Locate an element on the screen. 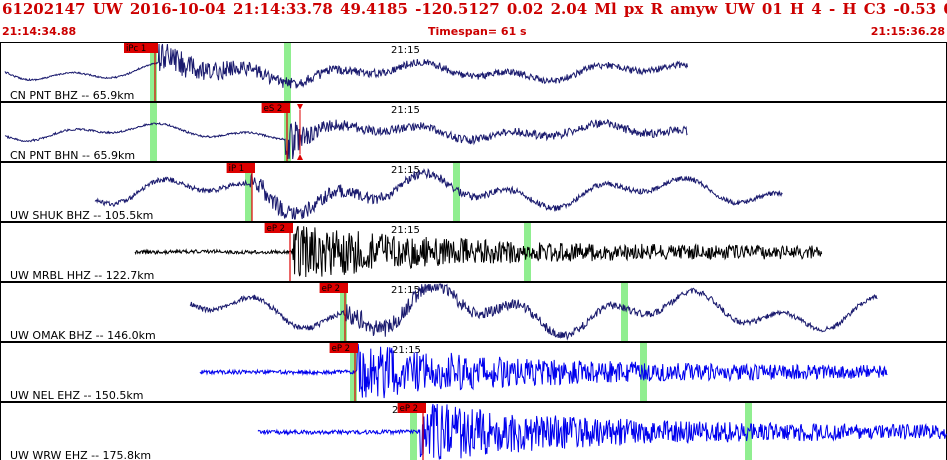 The image size is (947, 460). channel-label: CN PNT BHZ -- 65.9km is located at coordinates (72, 95).